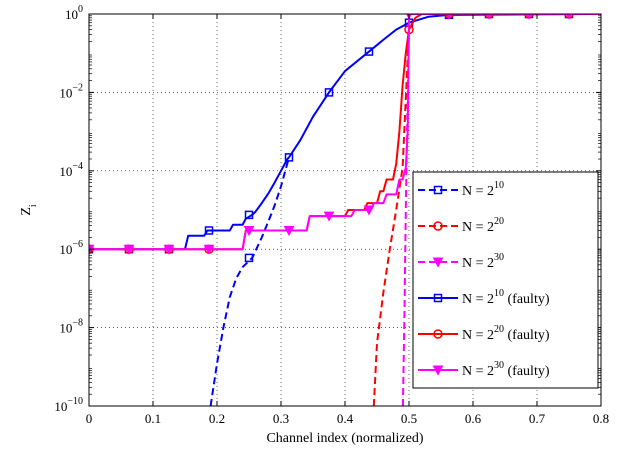 The width and height of the screenshot is (635, 459). I want to click on x-tick-label: 0.4, so click(345, 418).